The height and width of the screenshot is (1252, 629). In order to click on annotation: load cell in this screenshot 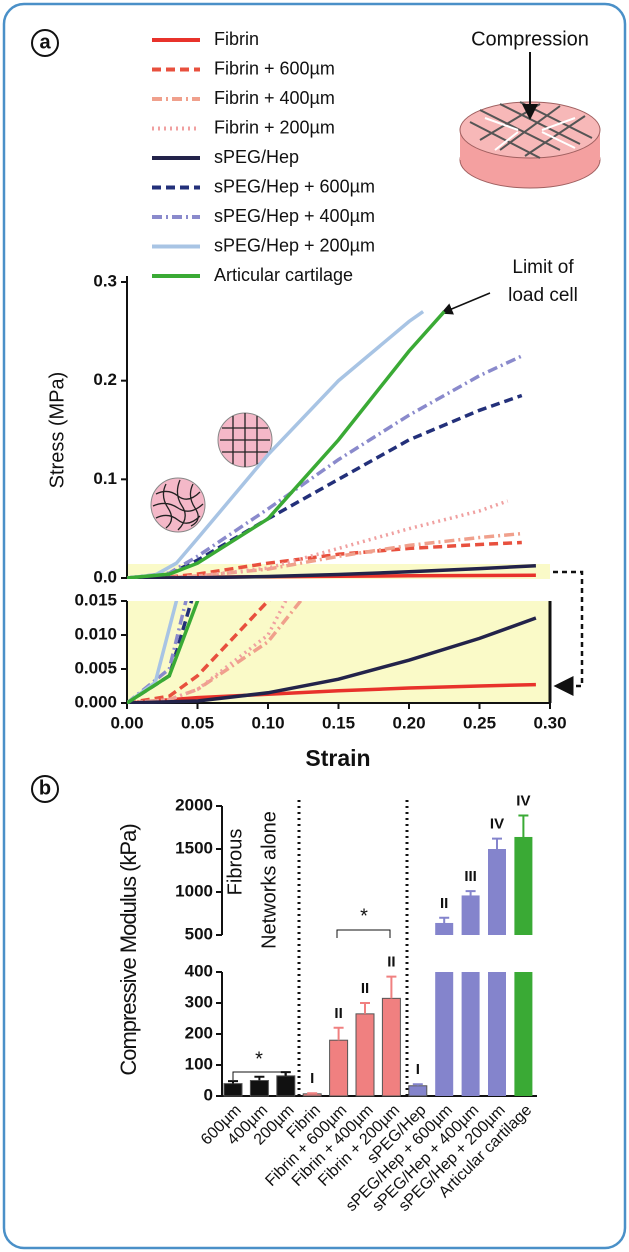, I will do `click(543, 295)`.